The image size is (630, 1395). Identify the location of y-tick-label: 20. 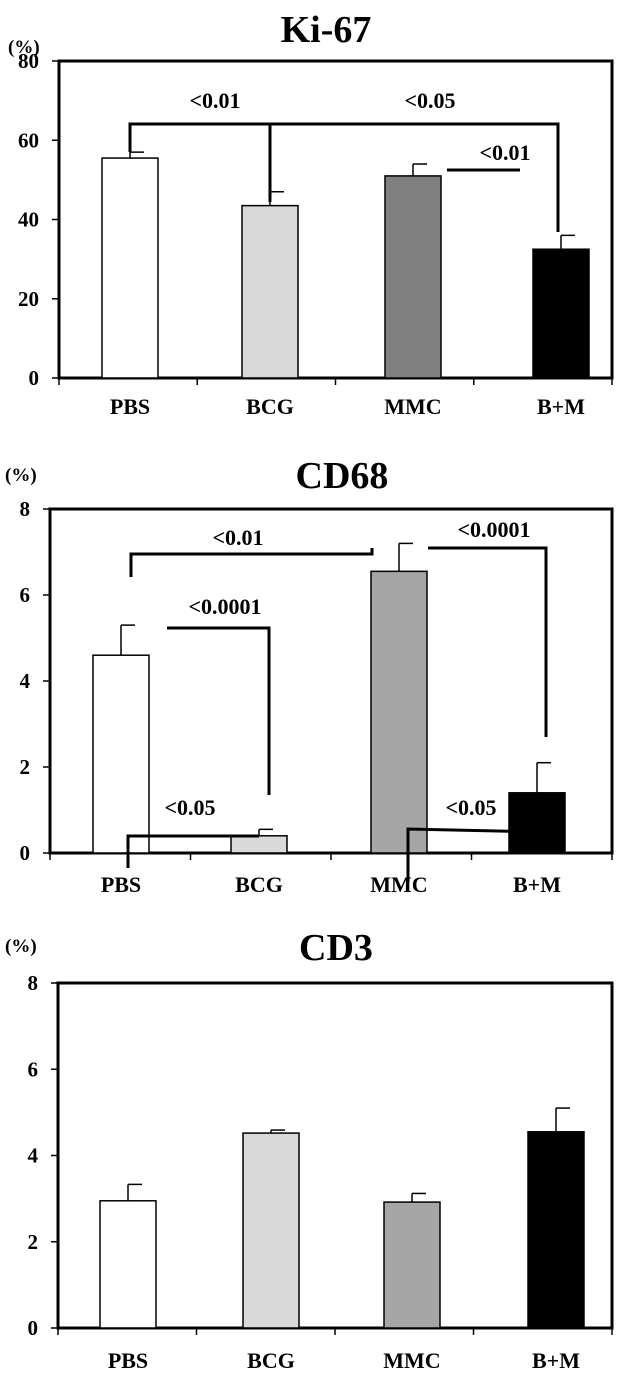
(28, 299).